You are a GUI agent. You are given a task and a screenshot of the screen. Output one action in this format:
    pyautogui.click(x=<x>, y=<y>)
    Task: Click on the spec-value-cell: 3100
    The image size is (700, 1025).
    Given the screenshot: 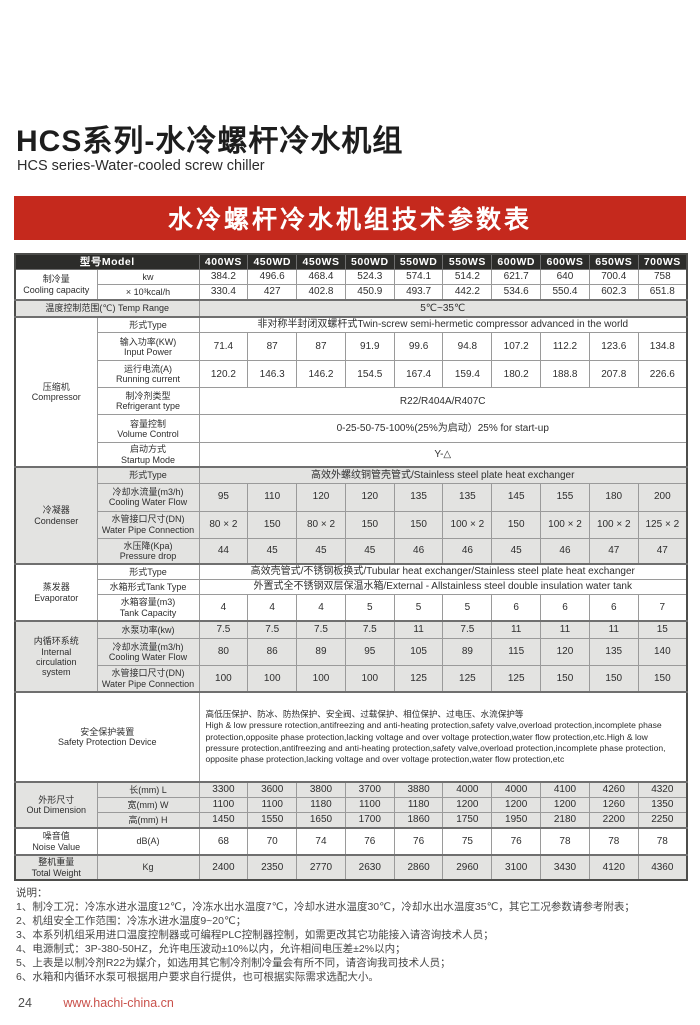 What is the action you would take?
    pyautogui.click(x=516, y=867)
    